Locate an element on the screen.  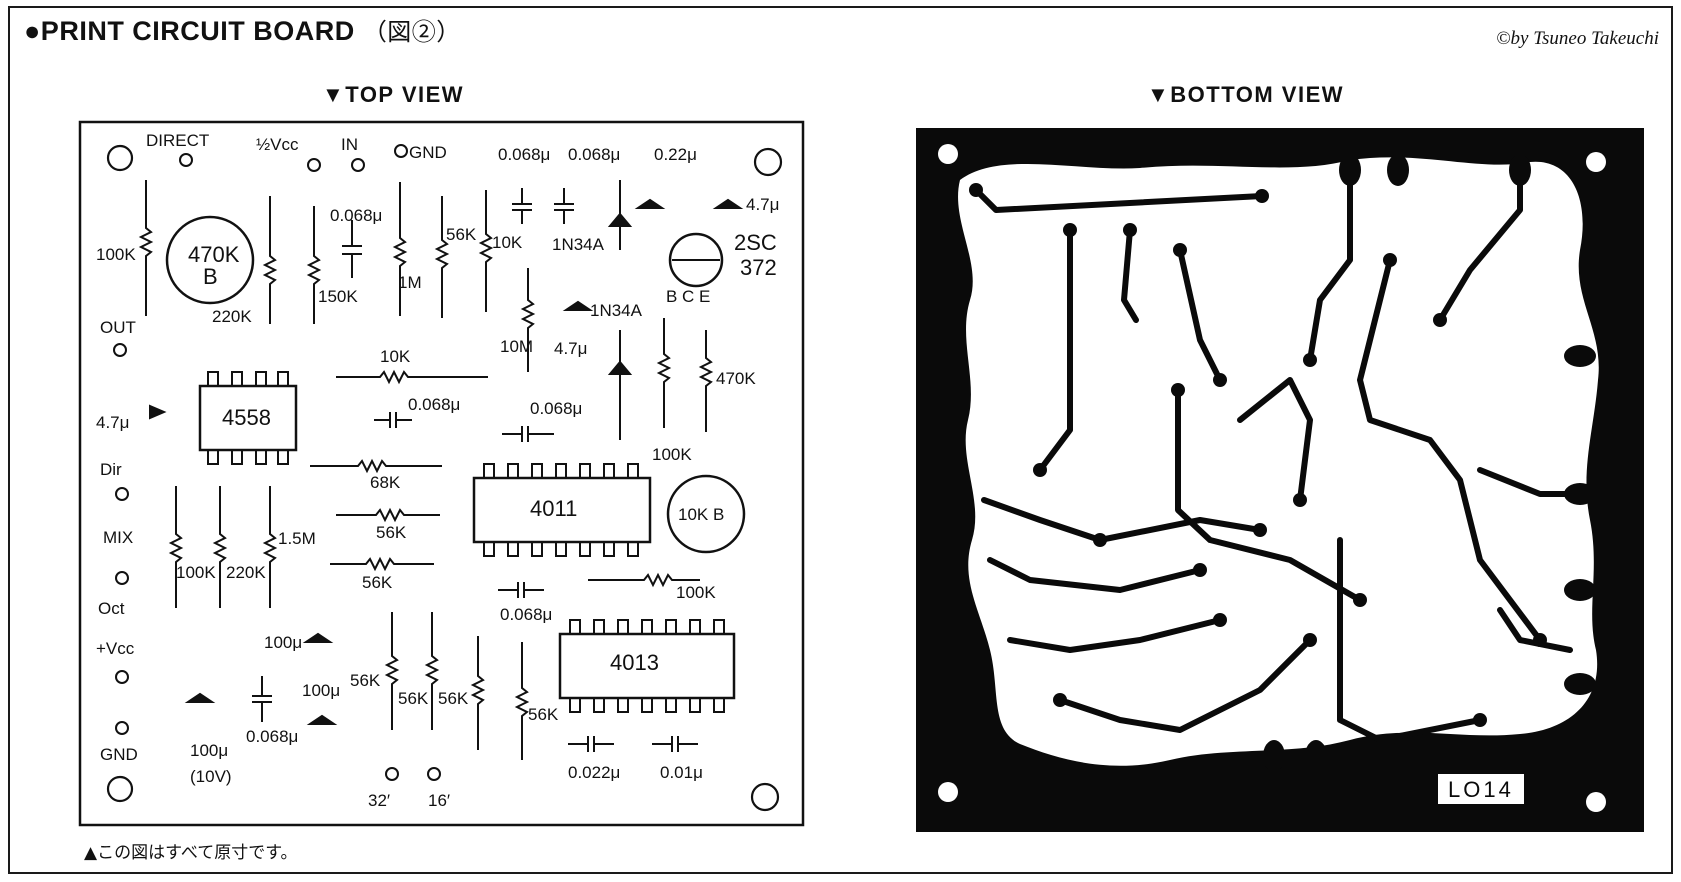
transistor-pins: B C E is located at coordinates (688, 296).